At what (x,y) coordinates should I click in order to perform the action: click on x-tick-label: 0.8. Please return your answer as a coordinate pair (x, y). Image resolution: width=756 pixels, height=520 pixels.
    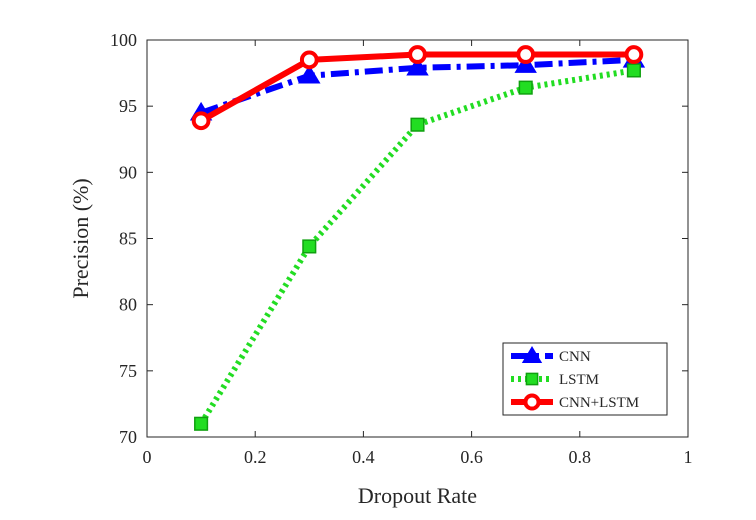
    Looking at the image, I should click on (580, 457).